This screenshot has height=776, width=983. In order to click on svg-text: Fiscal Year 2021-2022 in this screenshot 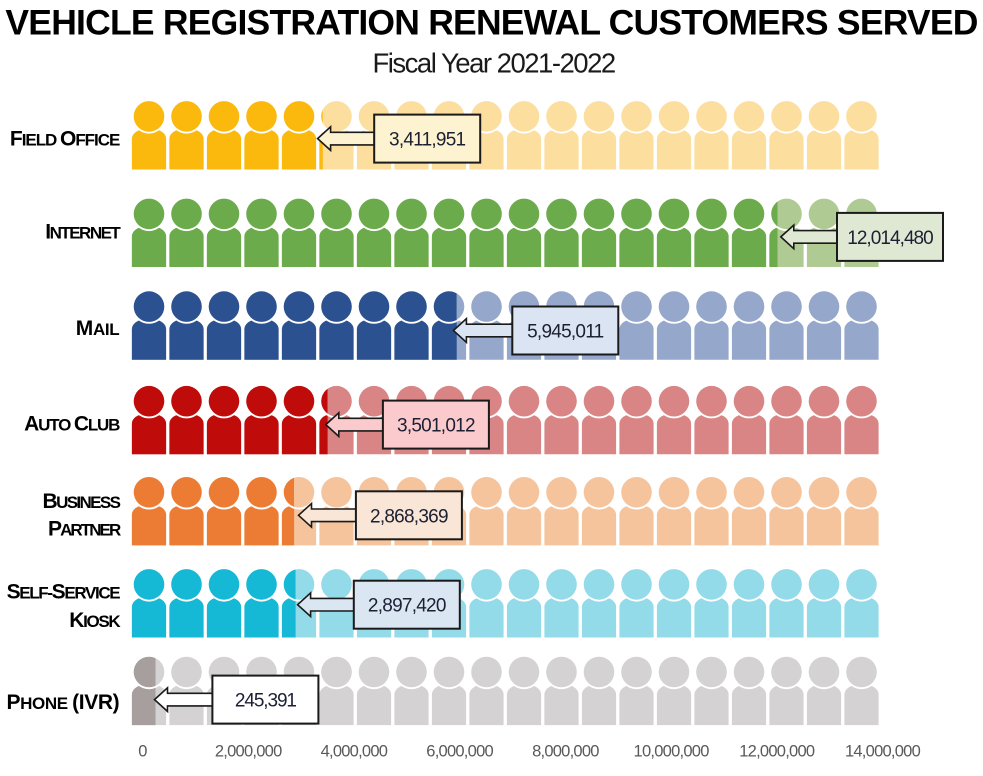, I will do `click(494, 62)`.